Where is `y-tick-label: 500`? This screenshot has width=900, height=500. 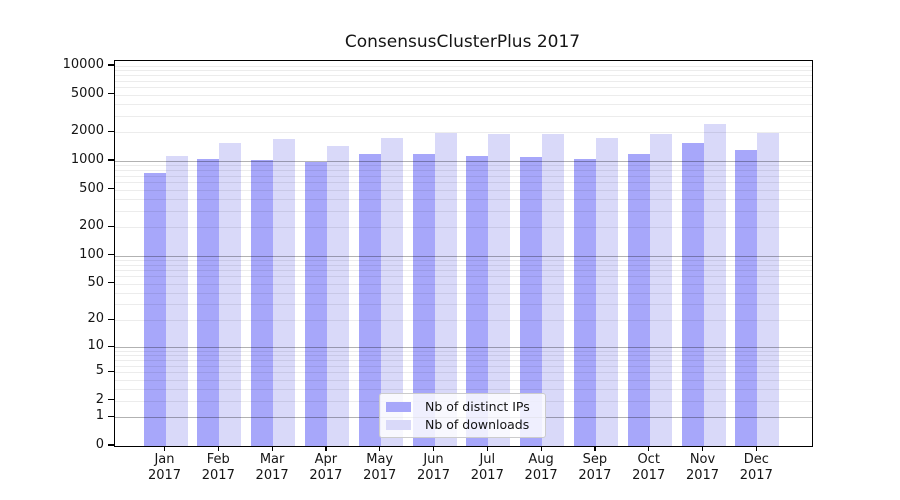 y-tick-label: 500 is located at coordinates (91, 188).